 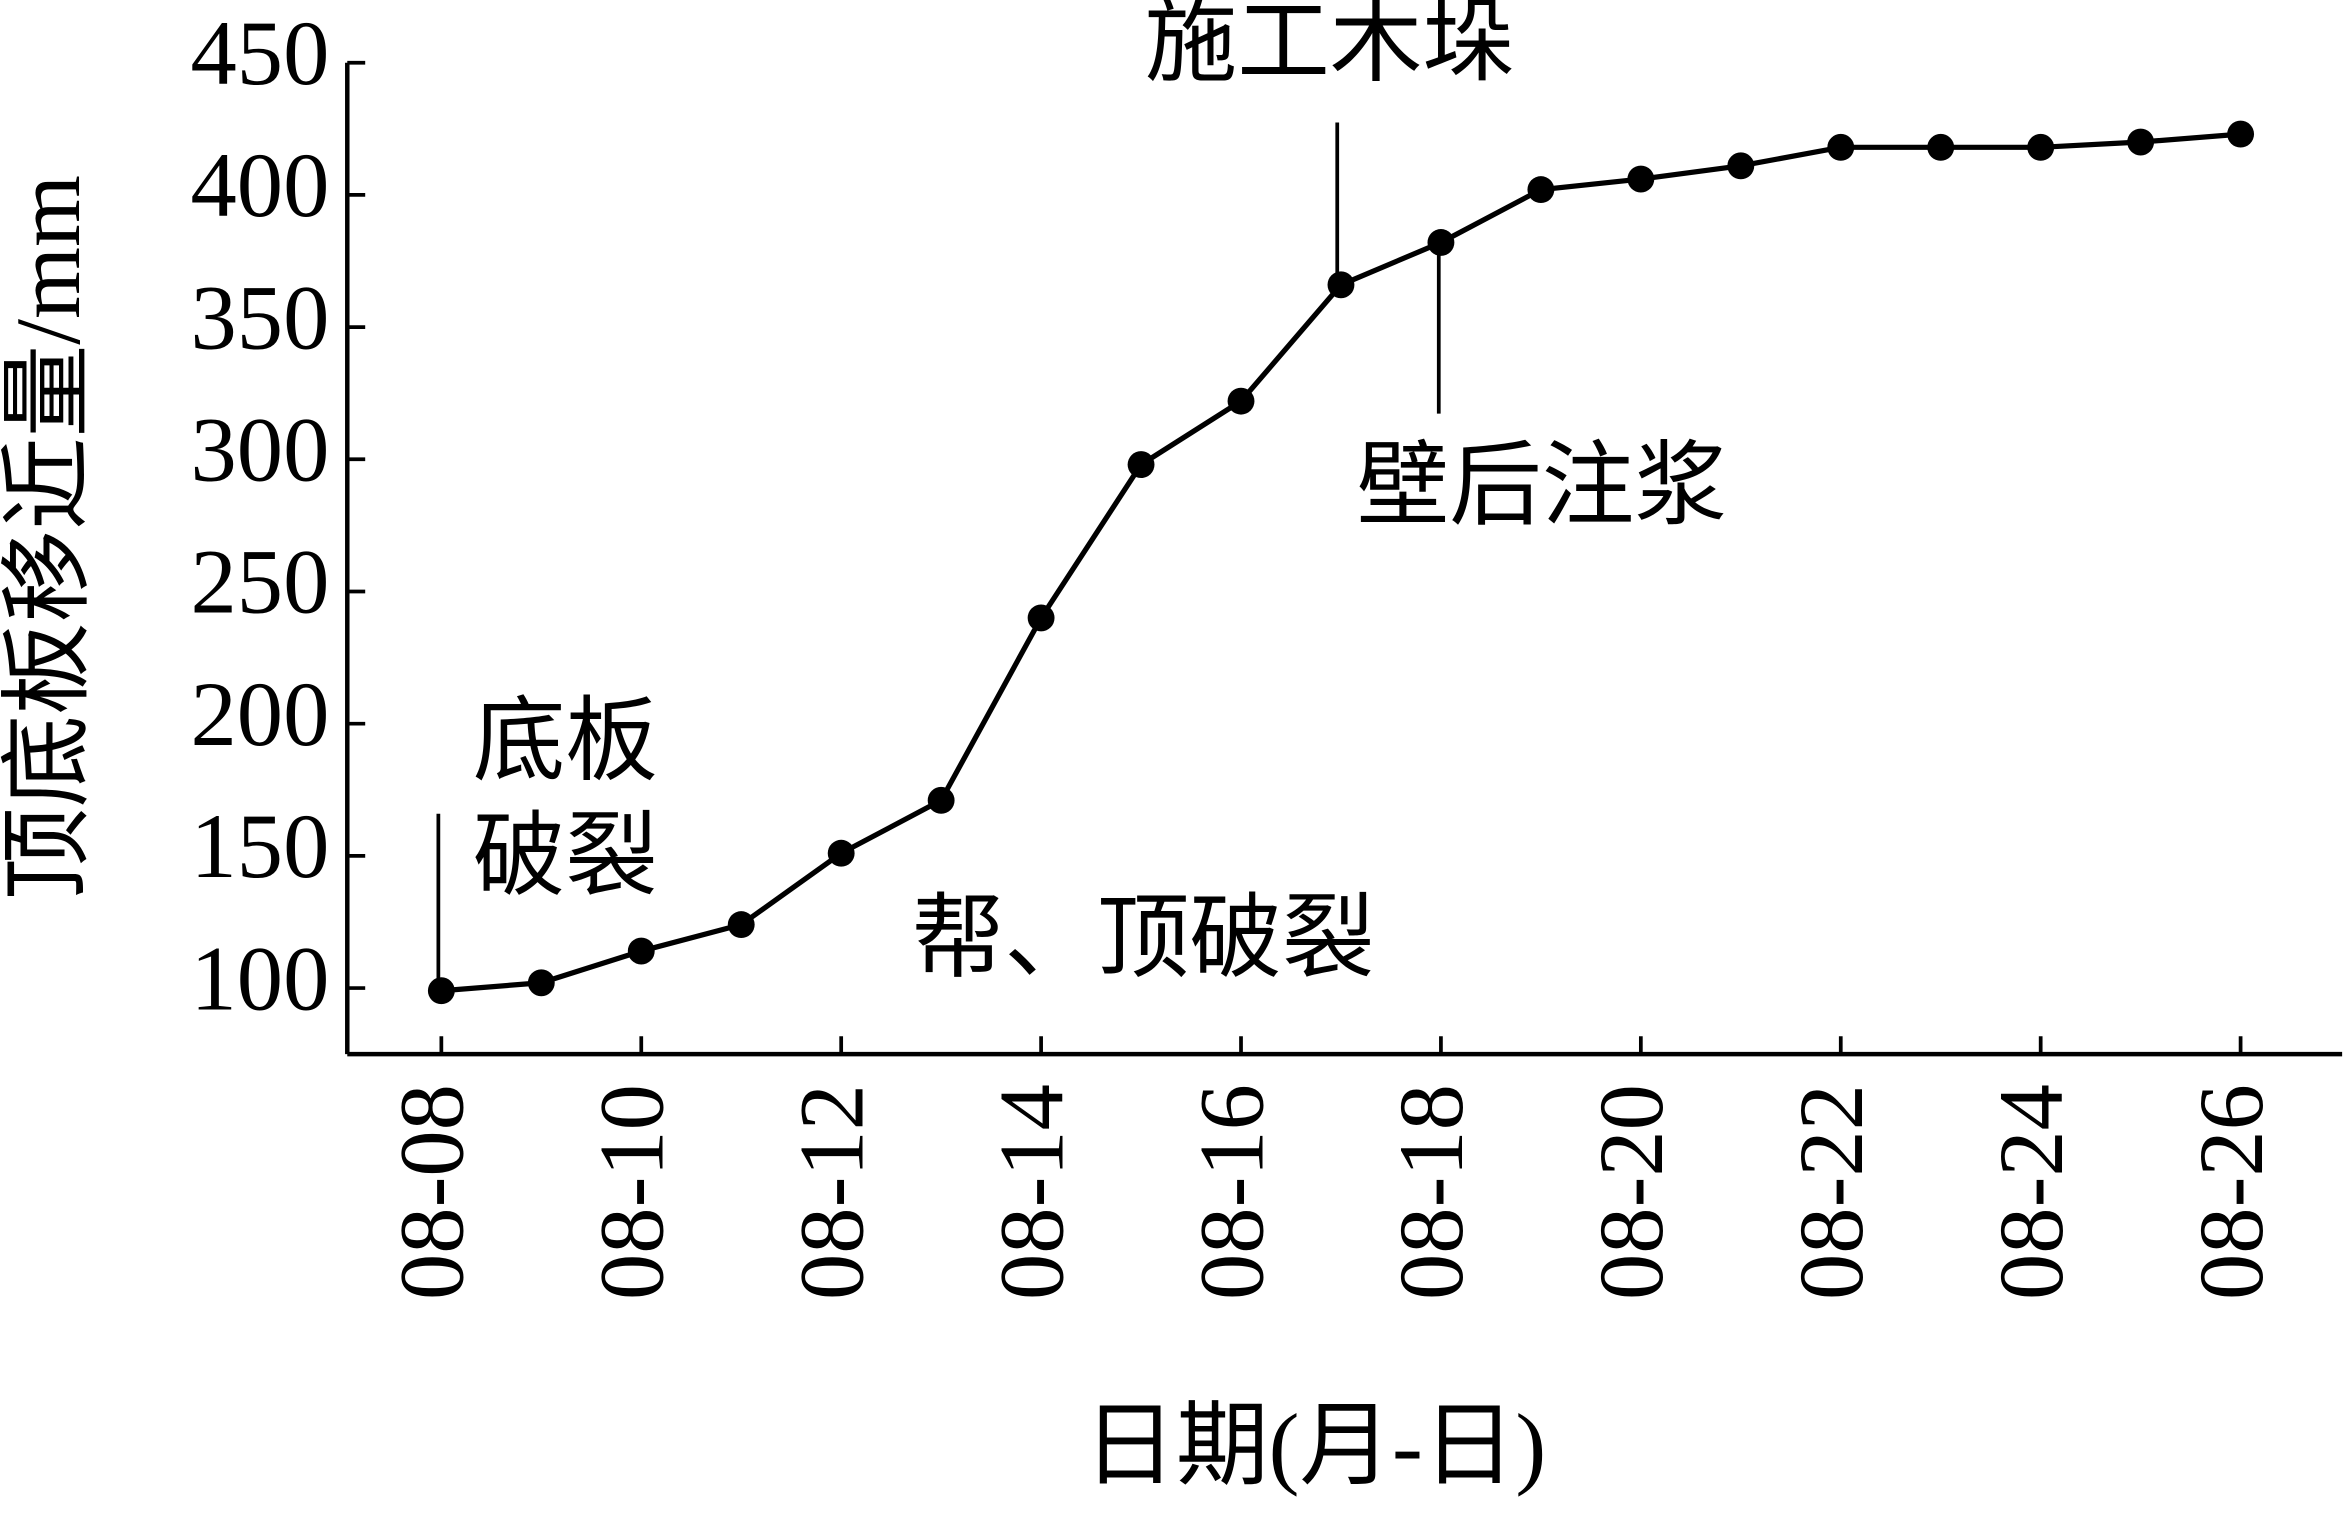 I want to click on x-tick-label: 08-12, so click(x=832, y=1192).